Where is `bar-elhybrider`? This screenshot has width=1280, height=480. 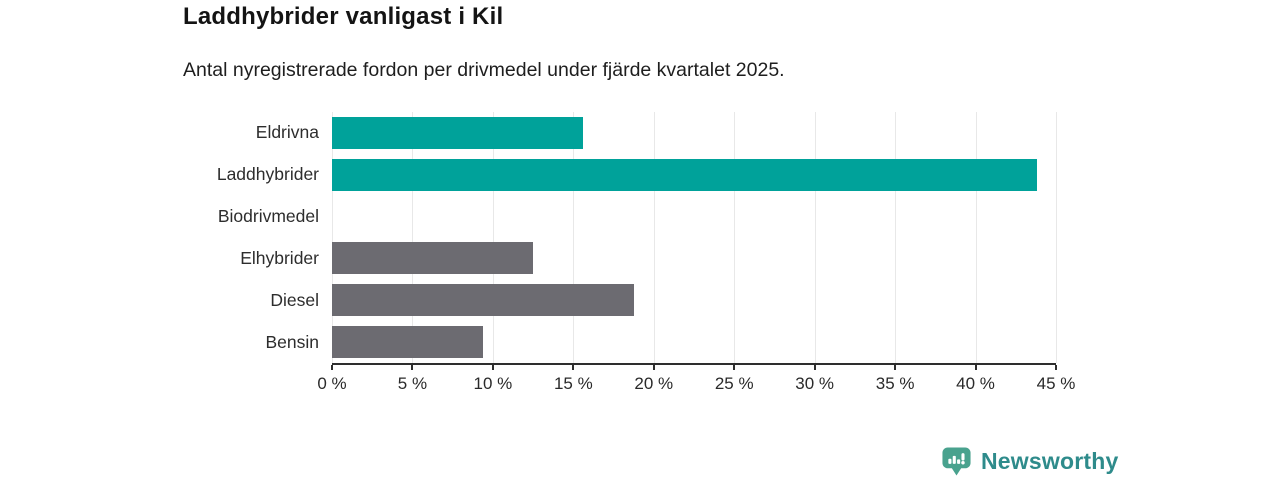
bar-elhybrider is located at coordinates (433, 258).